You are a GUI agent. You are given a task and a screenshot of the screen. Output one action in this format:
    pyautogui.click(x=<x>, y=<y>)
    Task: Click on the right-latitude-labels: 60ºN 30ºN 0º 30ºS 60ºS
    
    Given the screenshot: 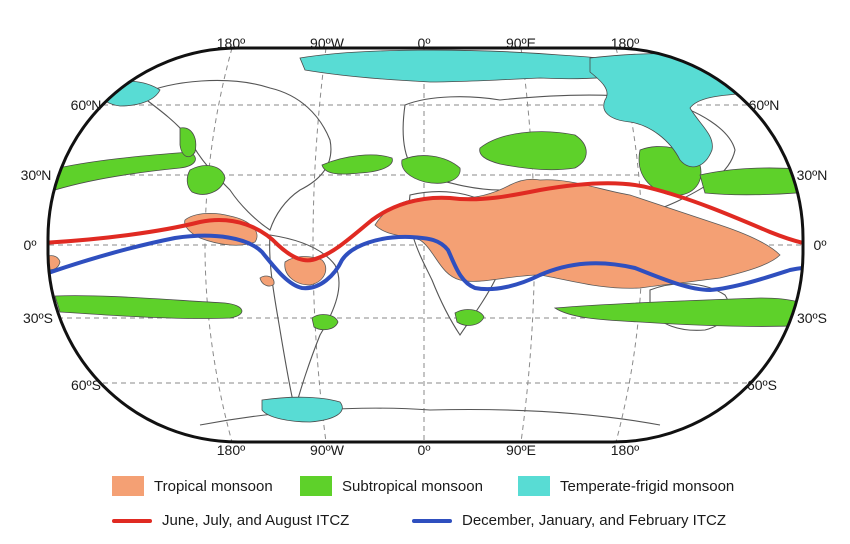 What is the action you would take?
    pyautogui.click(x=787, y=245)
    